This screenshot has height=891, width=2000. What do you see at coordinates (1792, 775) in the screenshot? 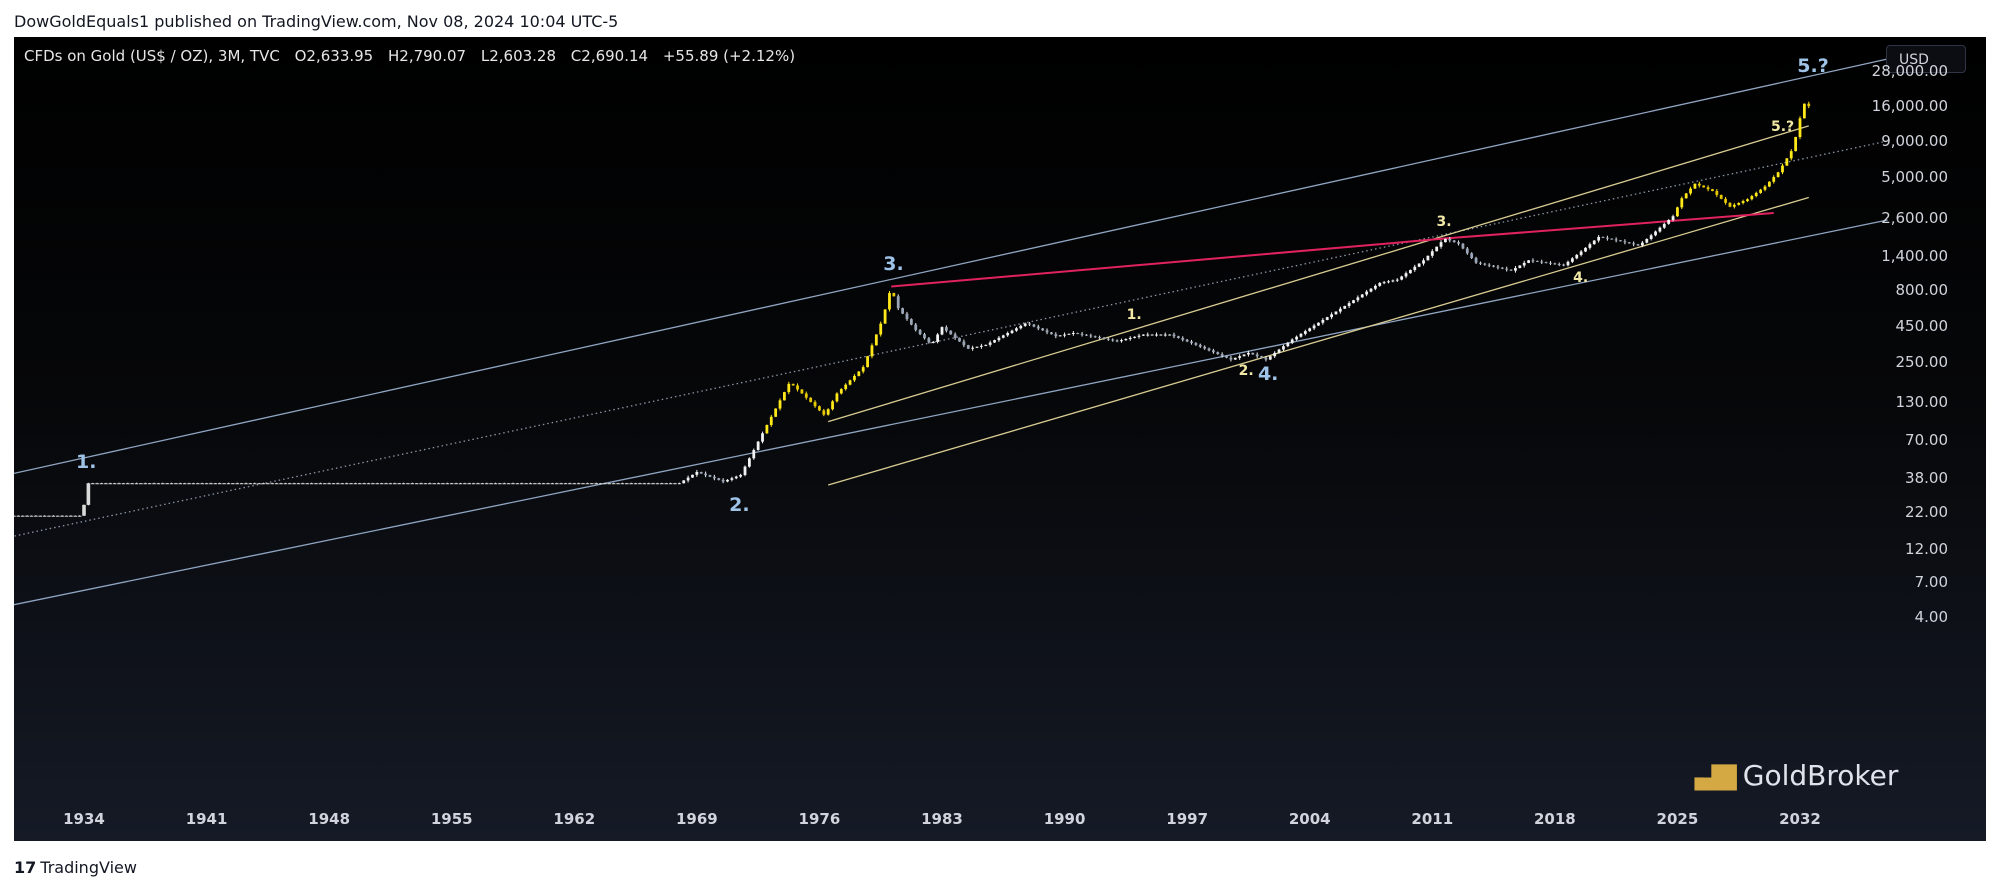
I see `goldbroker-logo: ▗▟█ GoldBroker` at bounding box center [1792, 775].